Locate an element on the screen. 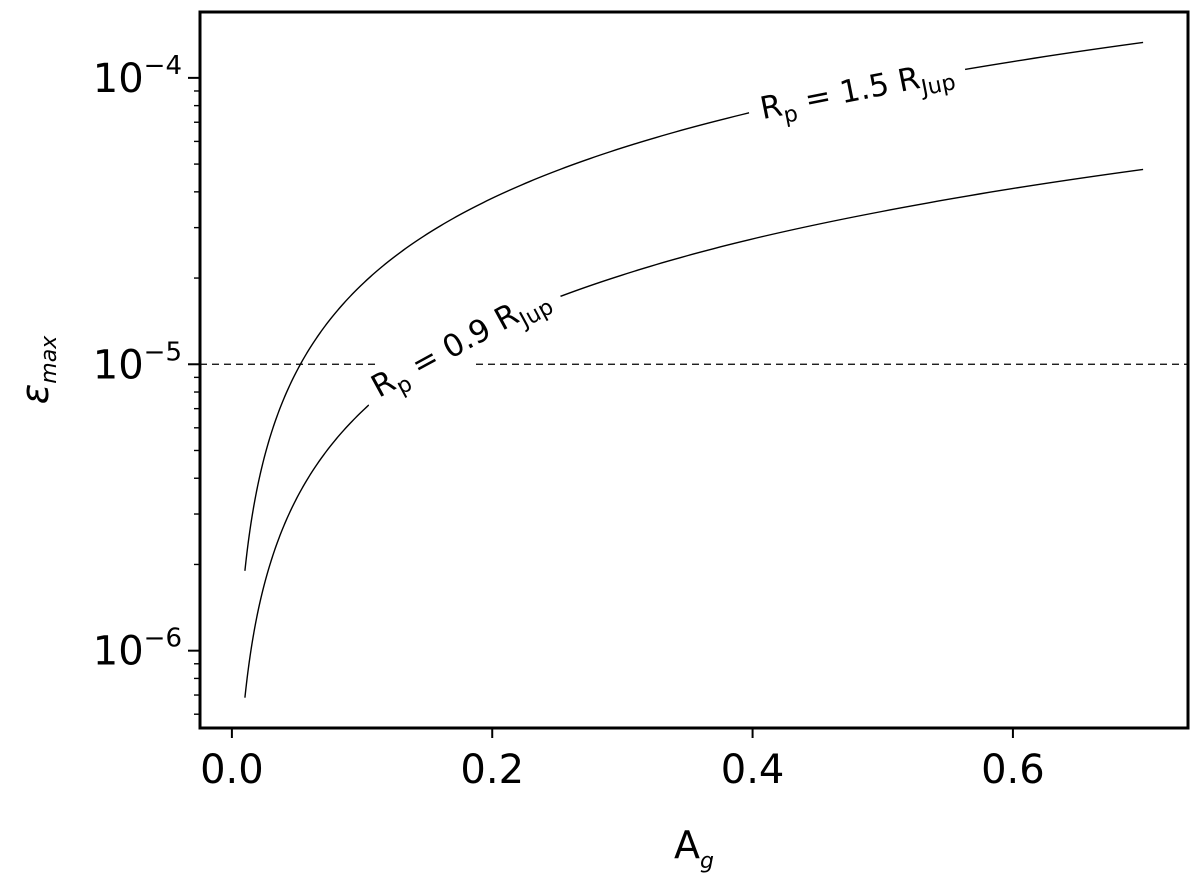 The height and width of the screenshot is (876, 1200). x-tick-label: 0.0 is located at coordinates (232, 770).